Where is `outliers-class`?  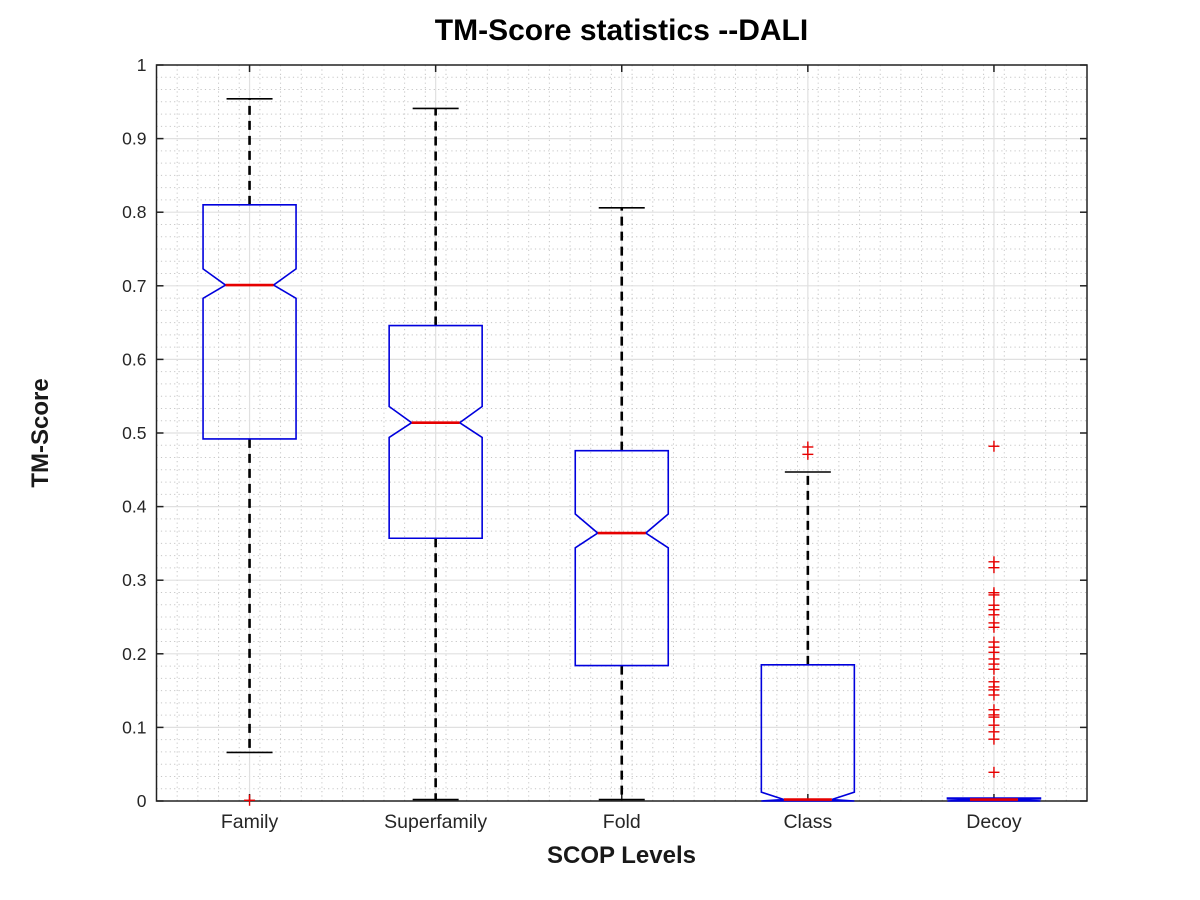
outliers-class is located at coordinates (808, 450).